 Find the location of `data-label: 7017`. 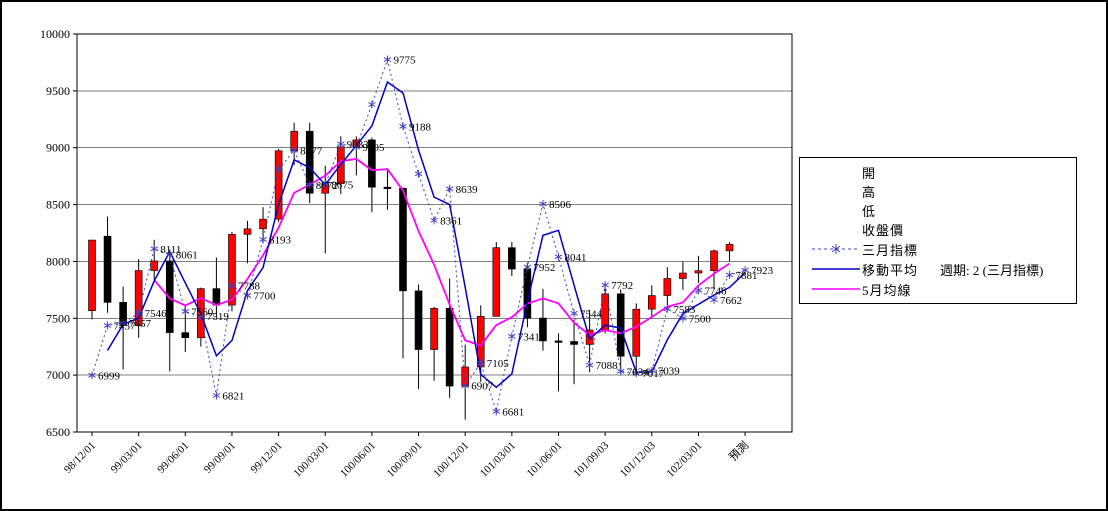

data-label: 7017 is located at coordinates (653, 374).